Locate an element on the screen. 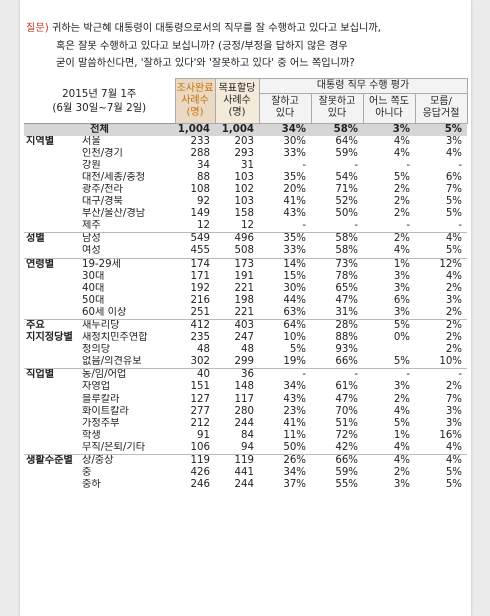 This screenshot has width=490, height=616. neither-cell: 2% is located at coordinates (401, 214).